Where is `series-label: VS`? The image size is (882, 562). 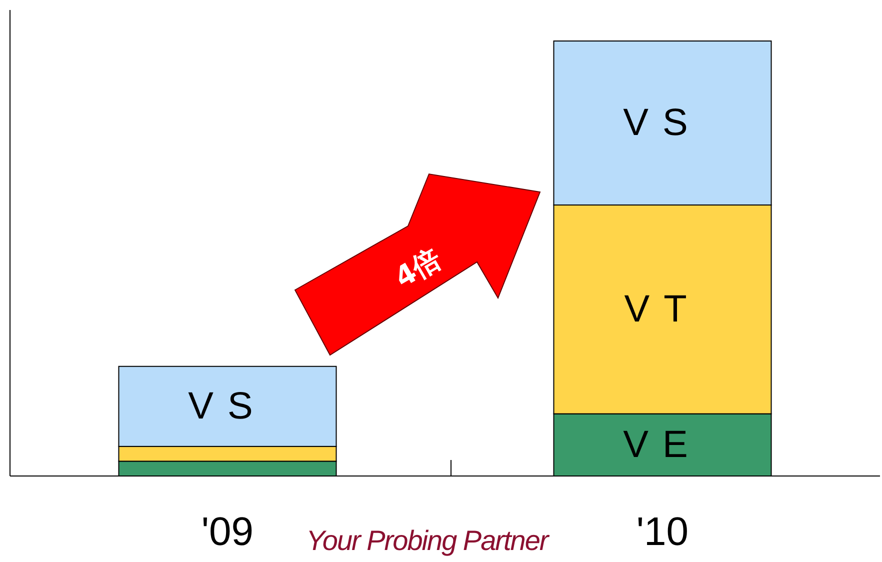 series-label: VS is located at coordinates (227, 406).